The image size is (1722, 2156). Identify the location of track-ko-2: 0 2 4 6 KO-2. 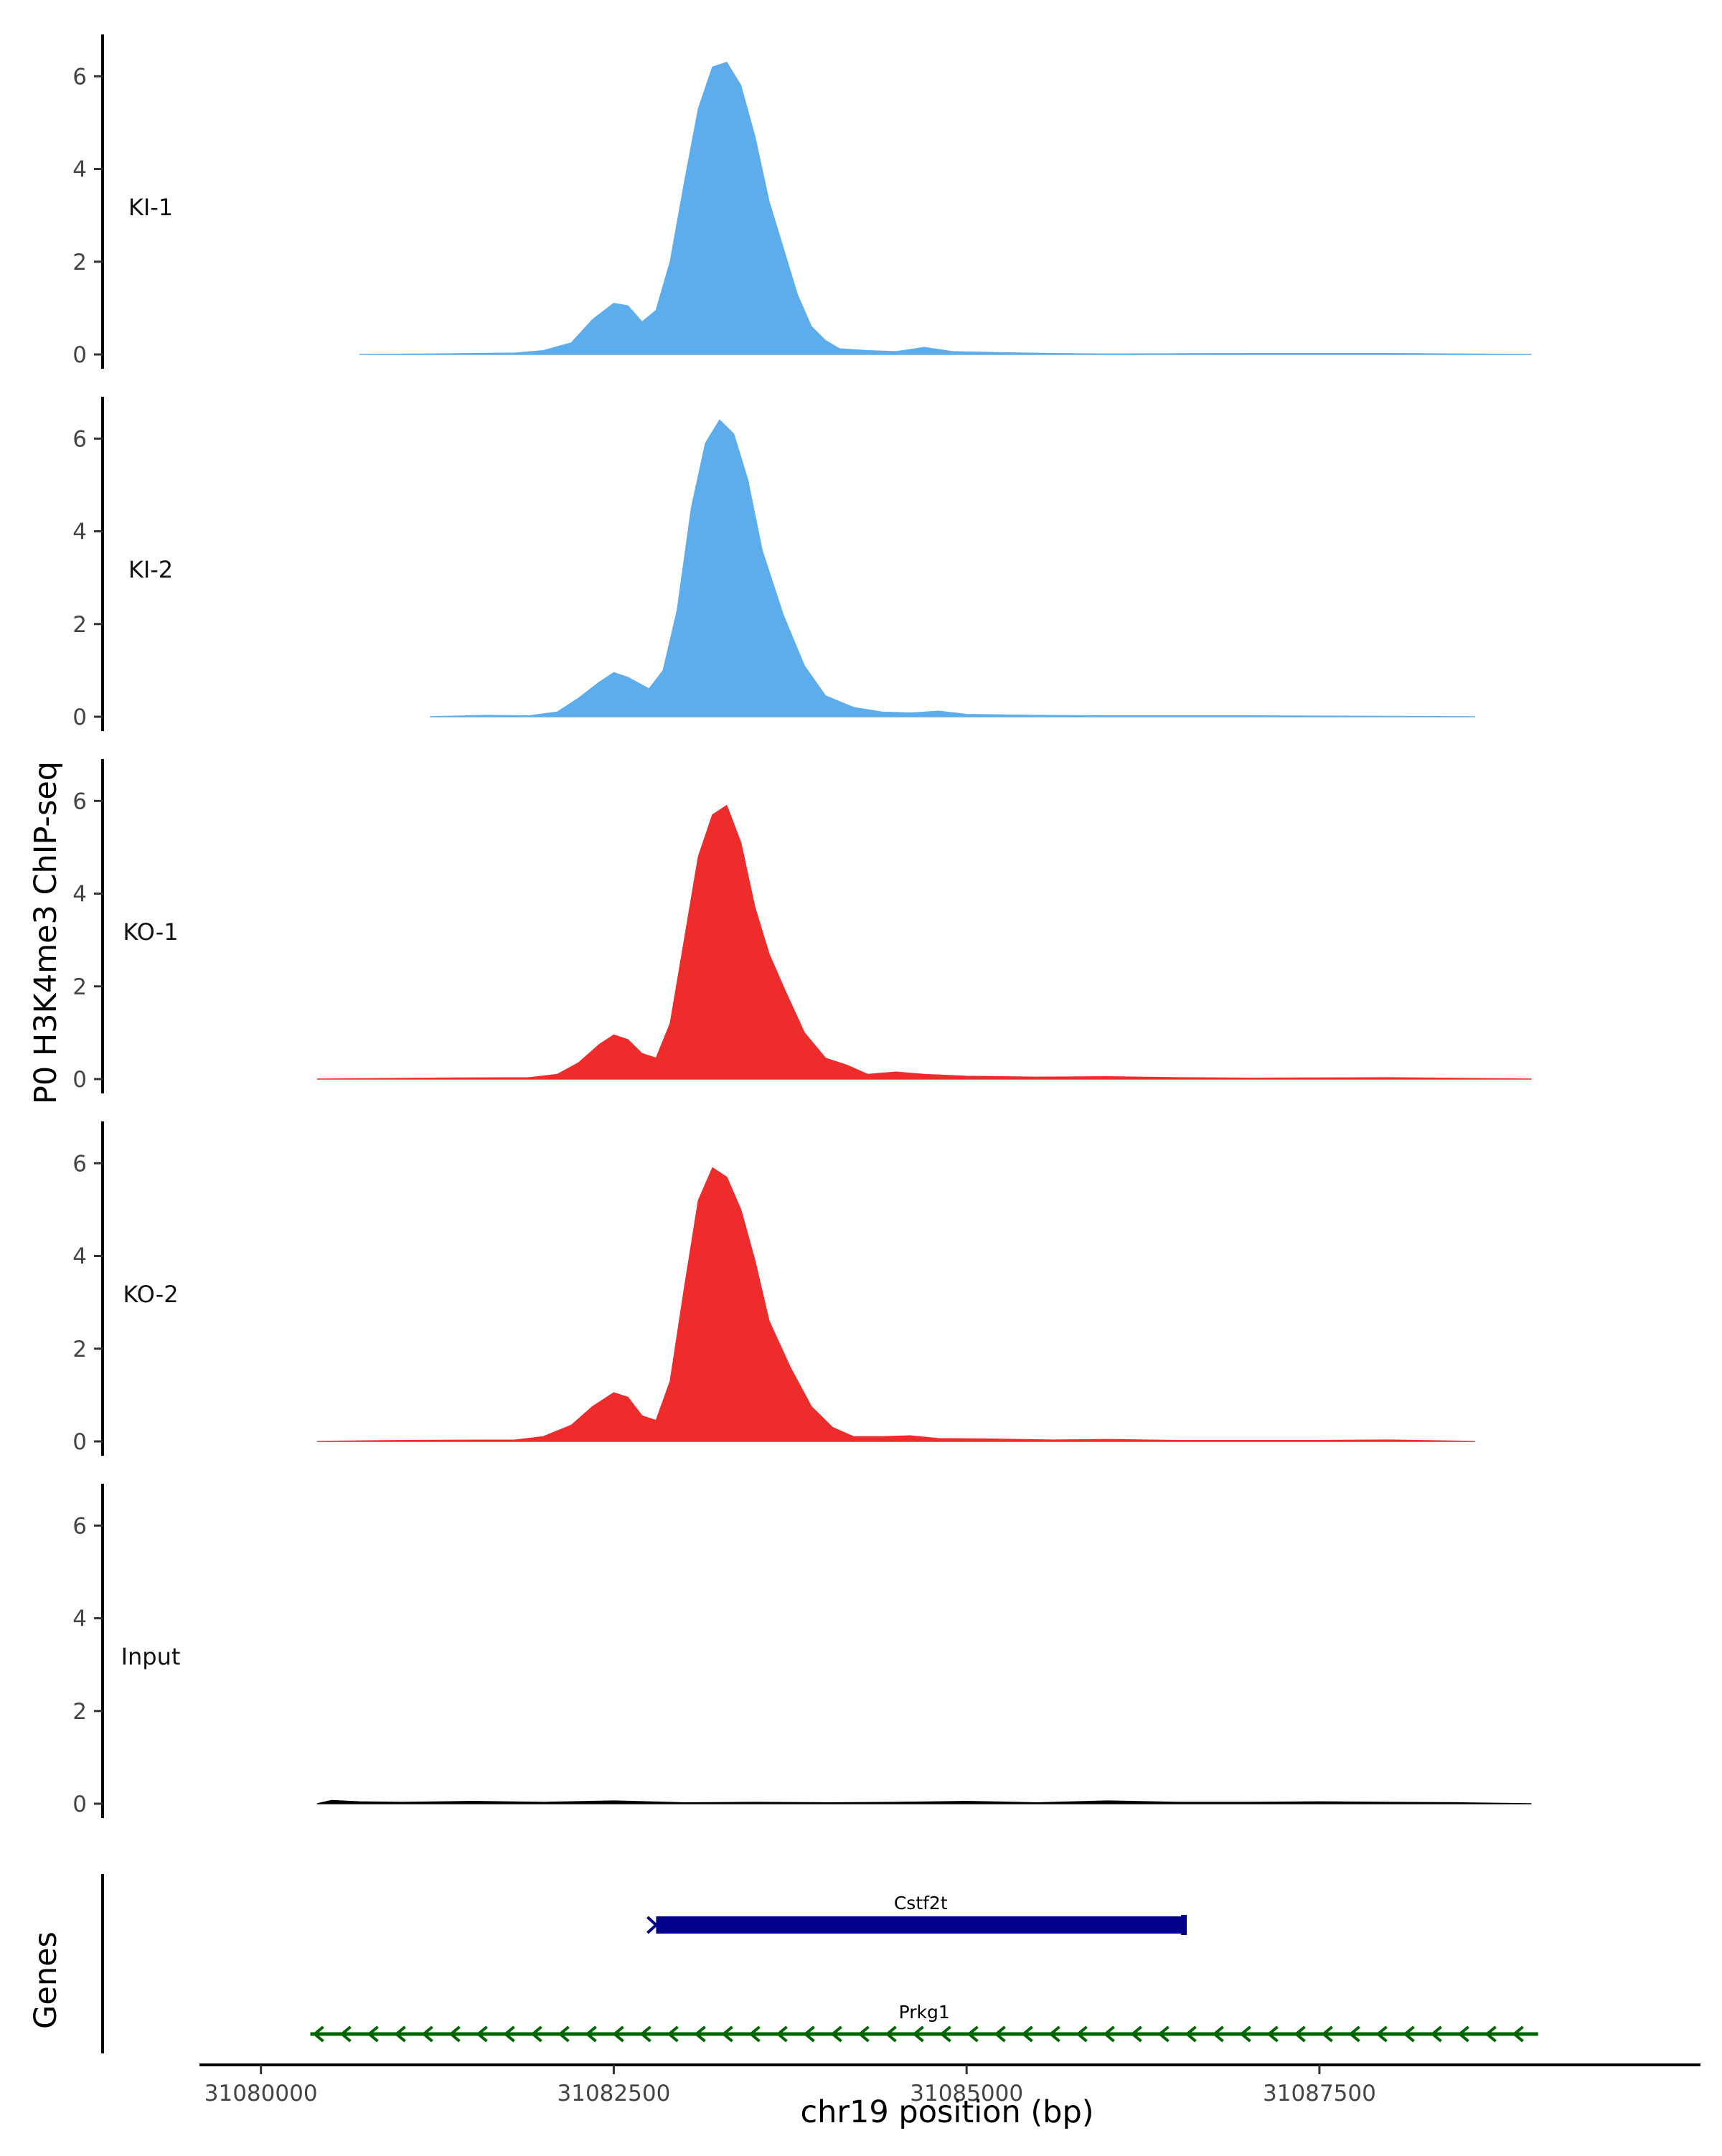
(774, 1288).